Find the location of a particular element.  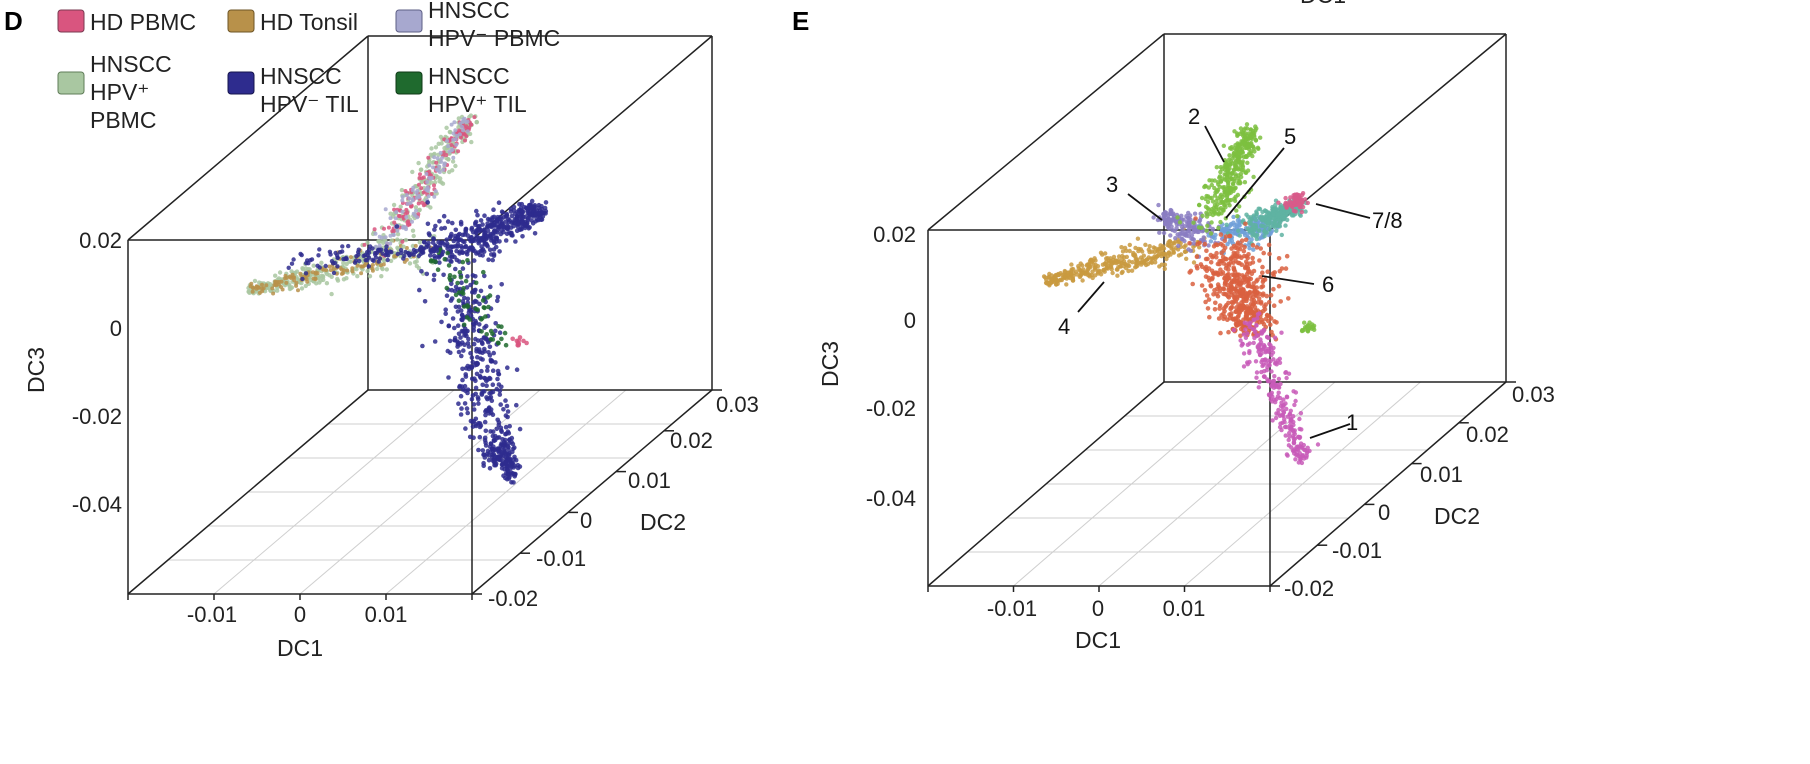

cluster-label: 4 is located at coordinates (1064, 326).